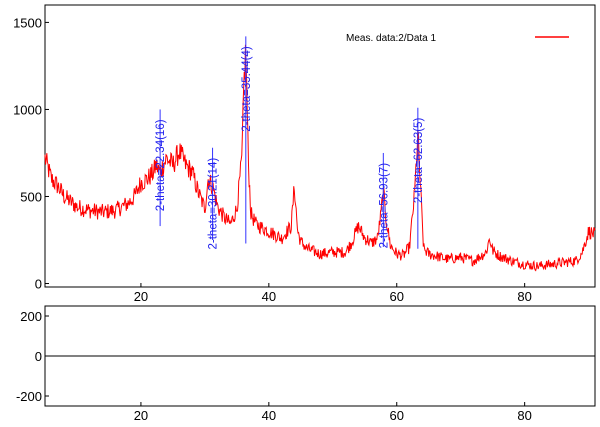 This screenshot has width=600, height=427. Describe the element at coordinates (38, 284) in the screenshot. I see `measured-y-tick-label: 0` at that location.